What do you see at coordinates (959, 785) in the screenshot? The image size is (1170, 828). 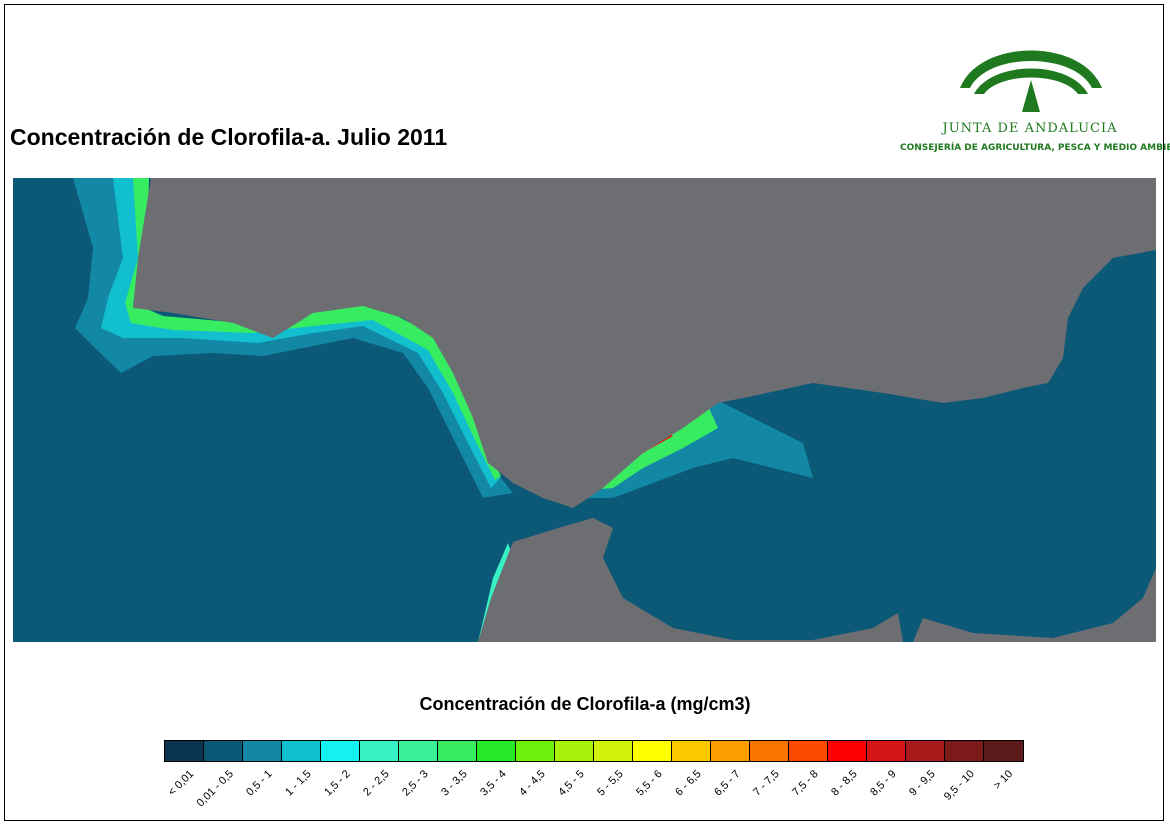 I see `legend-label: 9,5 - 10` at bounding box center [959, 785].